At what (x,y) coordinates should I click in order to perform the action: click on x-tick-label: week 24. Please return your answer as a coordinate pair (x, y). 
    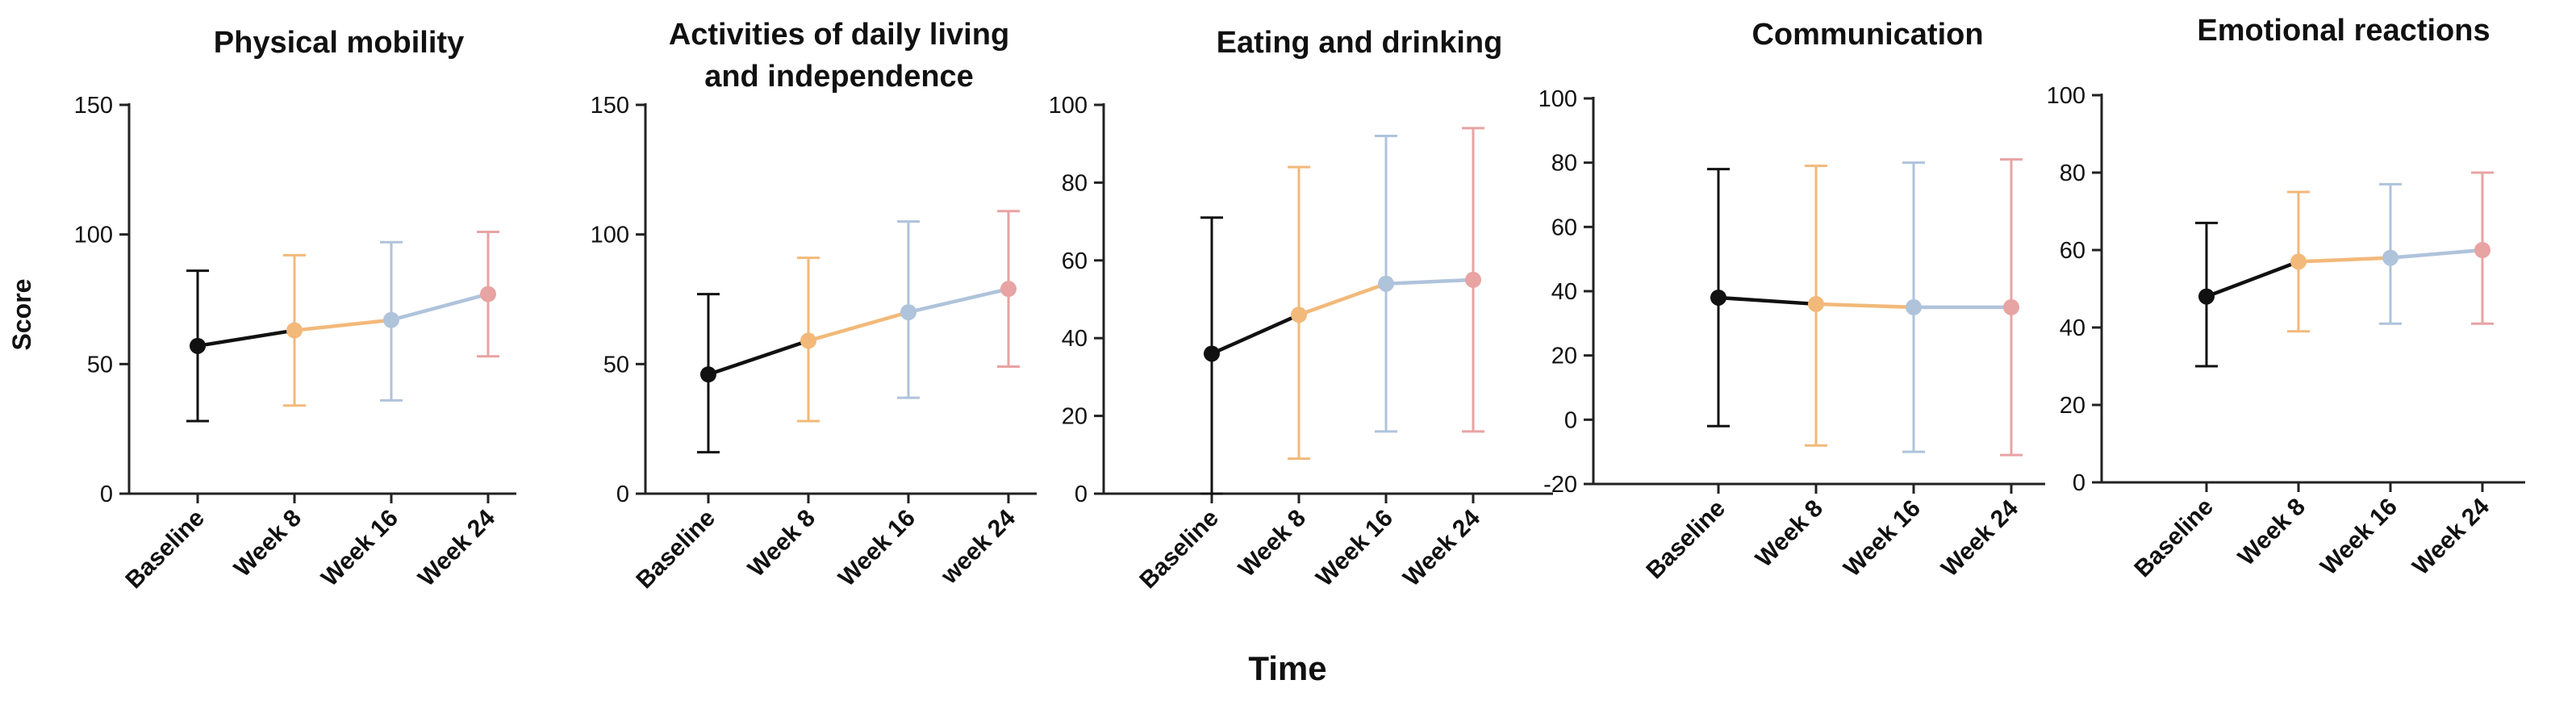
    Looking at the image, I should click on (978, 547).